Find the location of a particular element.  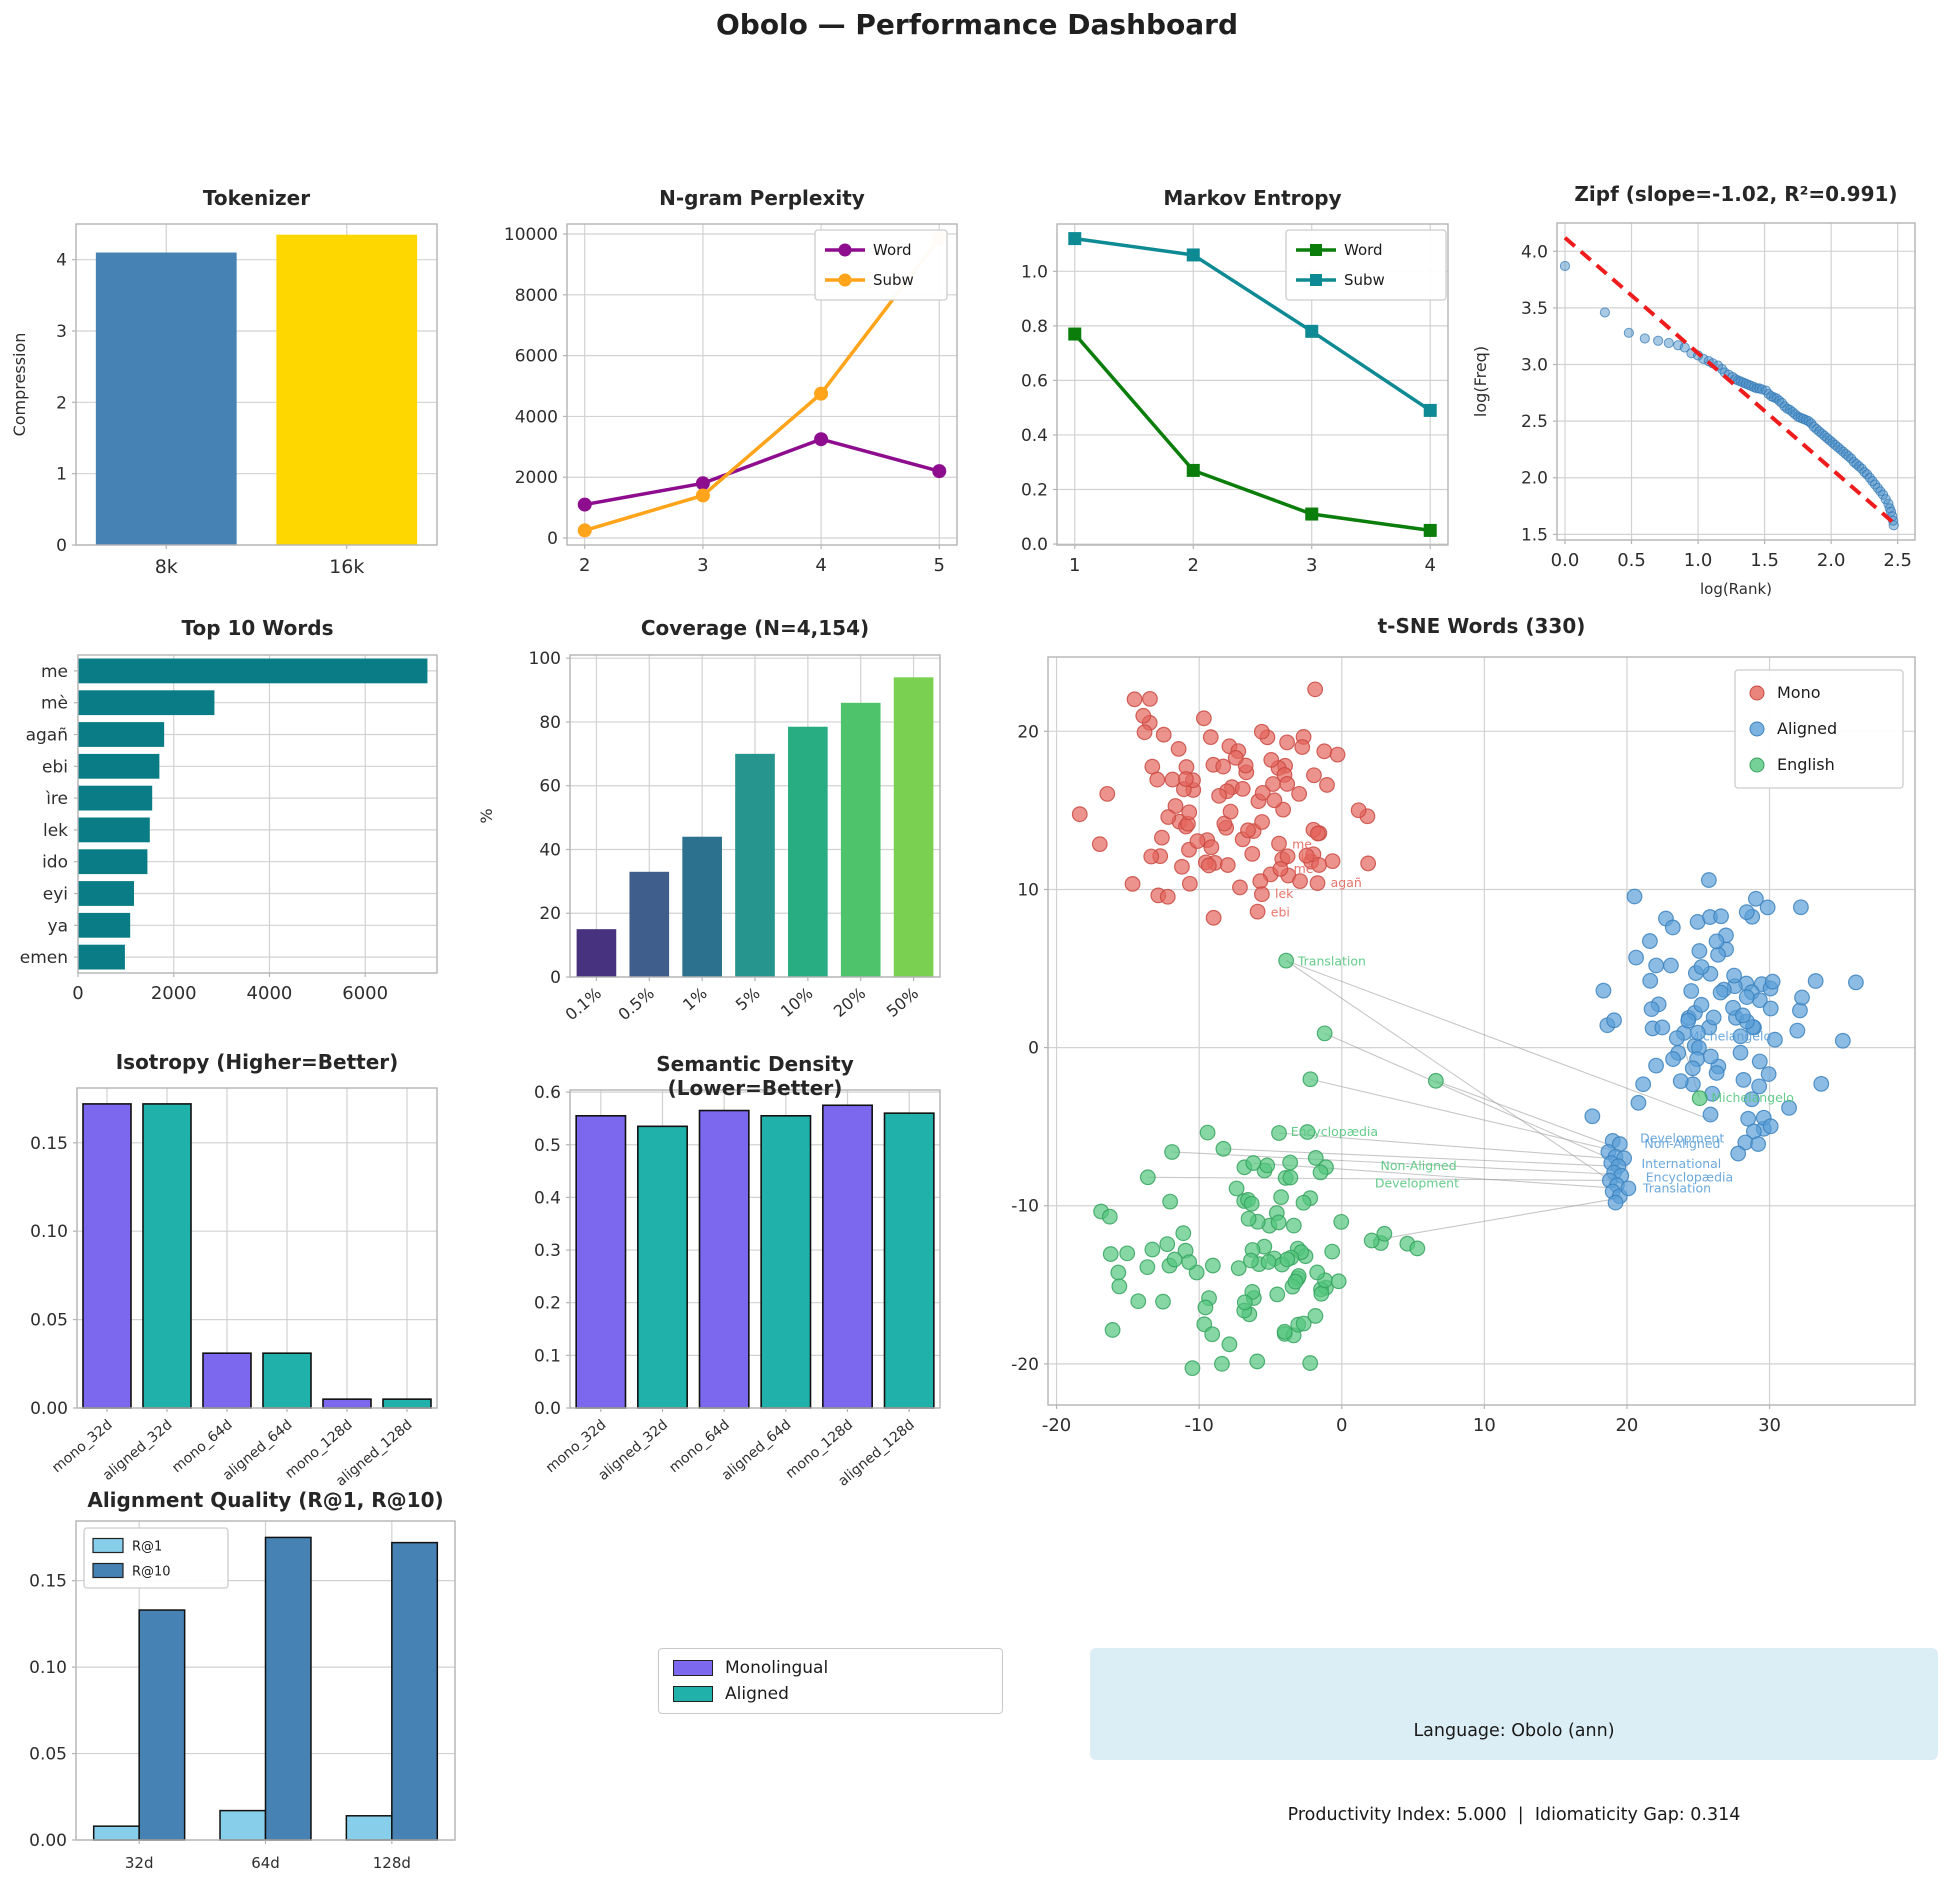

chart-canvas-alignment: 32d 64d 128d 0.00 0.05 0.10 0.15 R@1 R@10 is located at coordinates (242, 1696).